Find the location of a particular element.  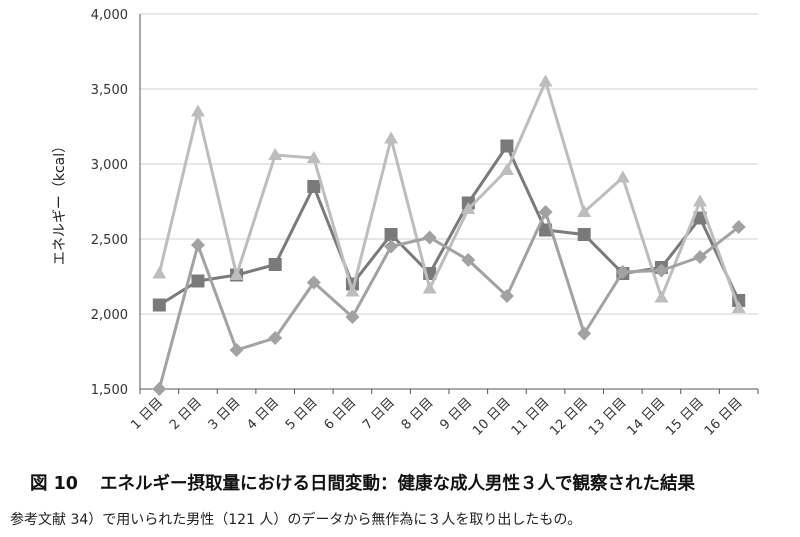

x-tick-label: 7 日目 is located at coordinates (379, 414).